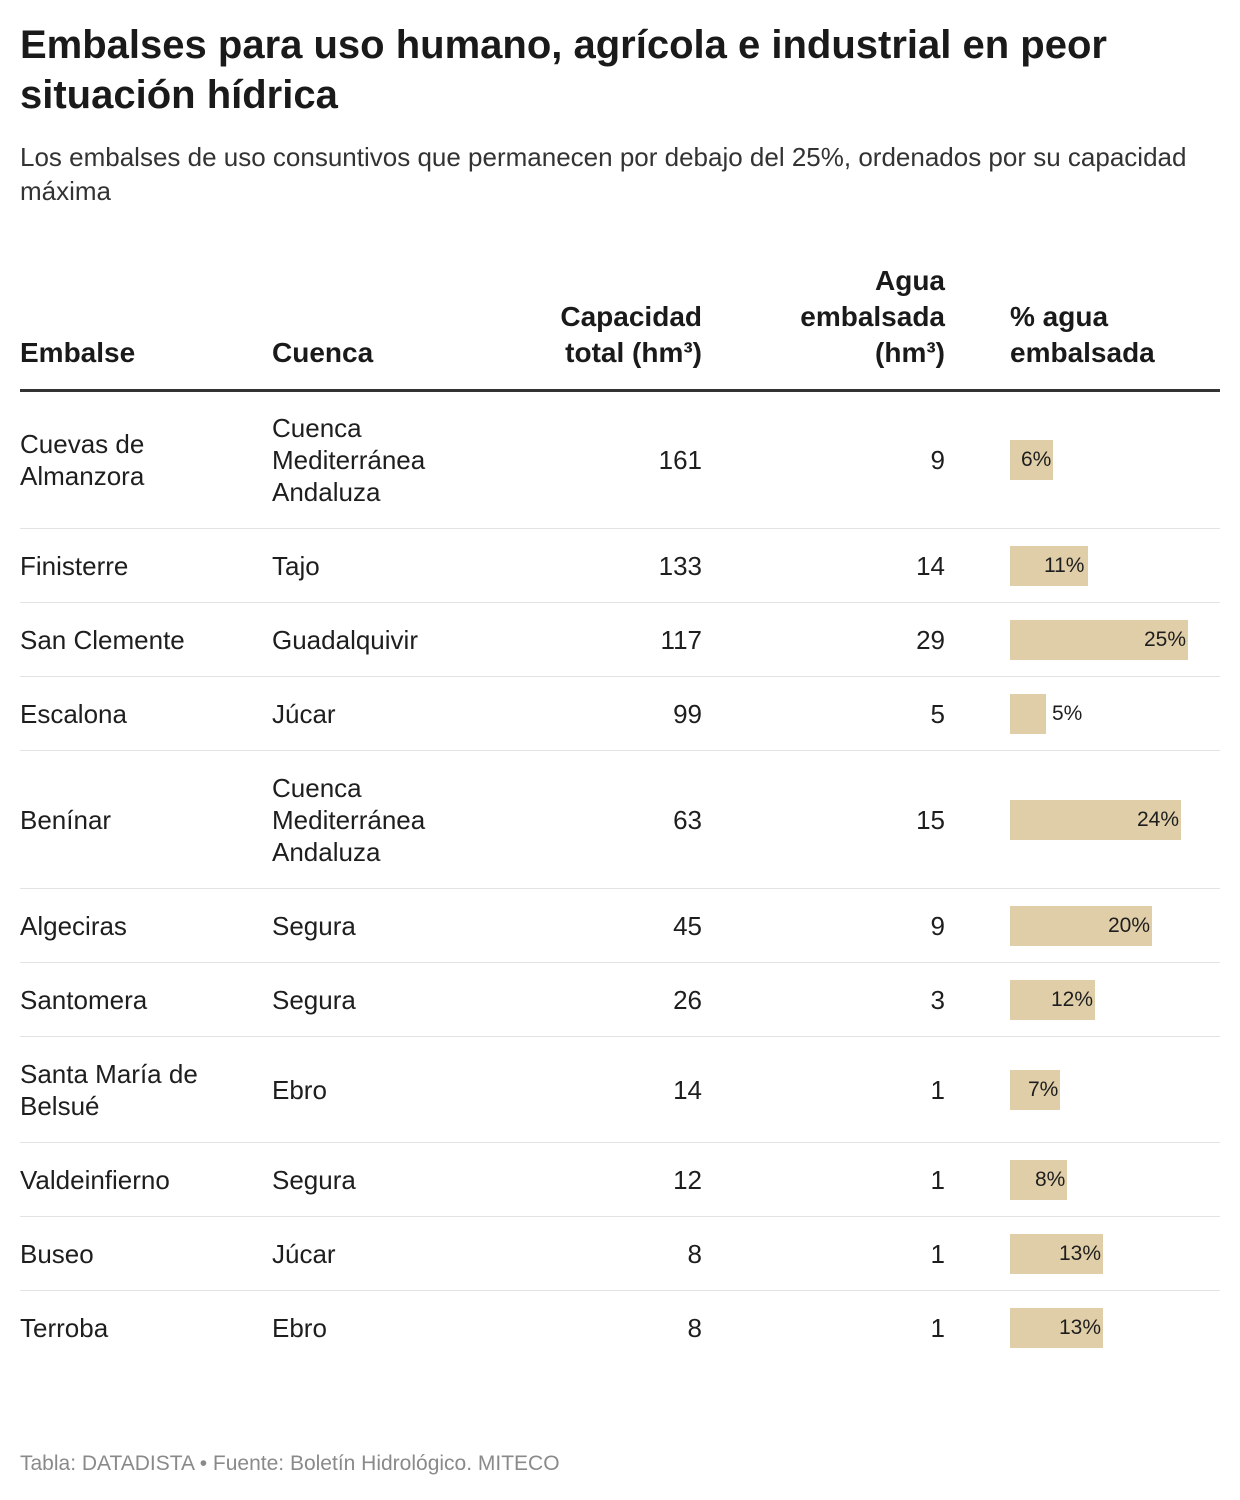  Describe the element at coordinates (977, 323) in the screenshot. I see `column-spacer` at that location.